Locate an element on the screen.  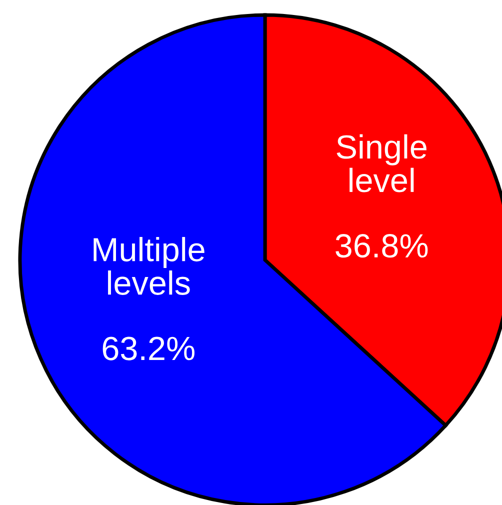
slice-label: Multiple levels is located at coordinates (149, 265).